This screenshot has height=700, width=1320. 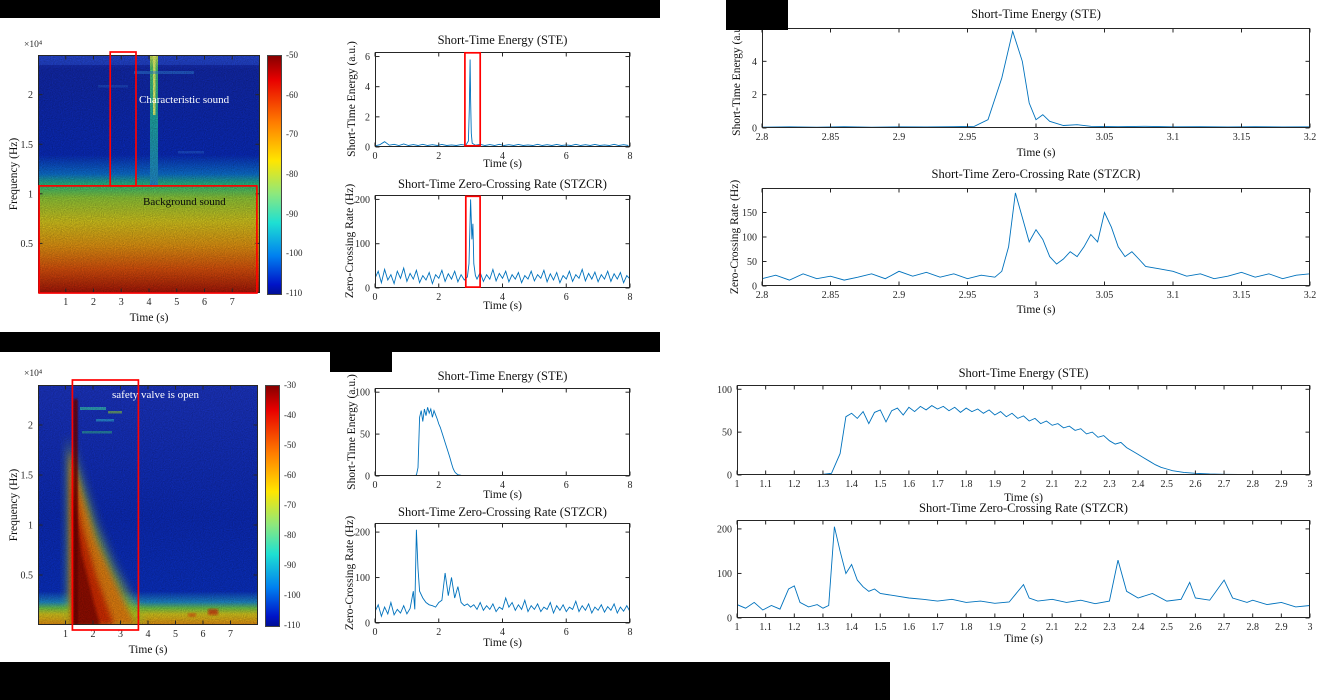 I want to click on x-tick-label: 3.15, so click(x=1242, y=137).